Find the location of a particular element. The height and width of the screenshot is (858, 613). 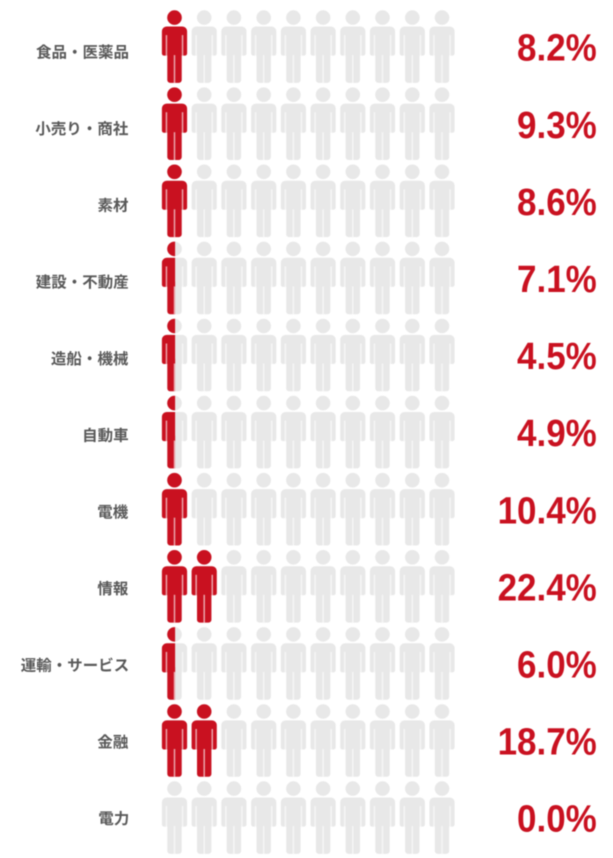

svg-text: 0.0% is located at coordinates (557, 819).